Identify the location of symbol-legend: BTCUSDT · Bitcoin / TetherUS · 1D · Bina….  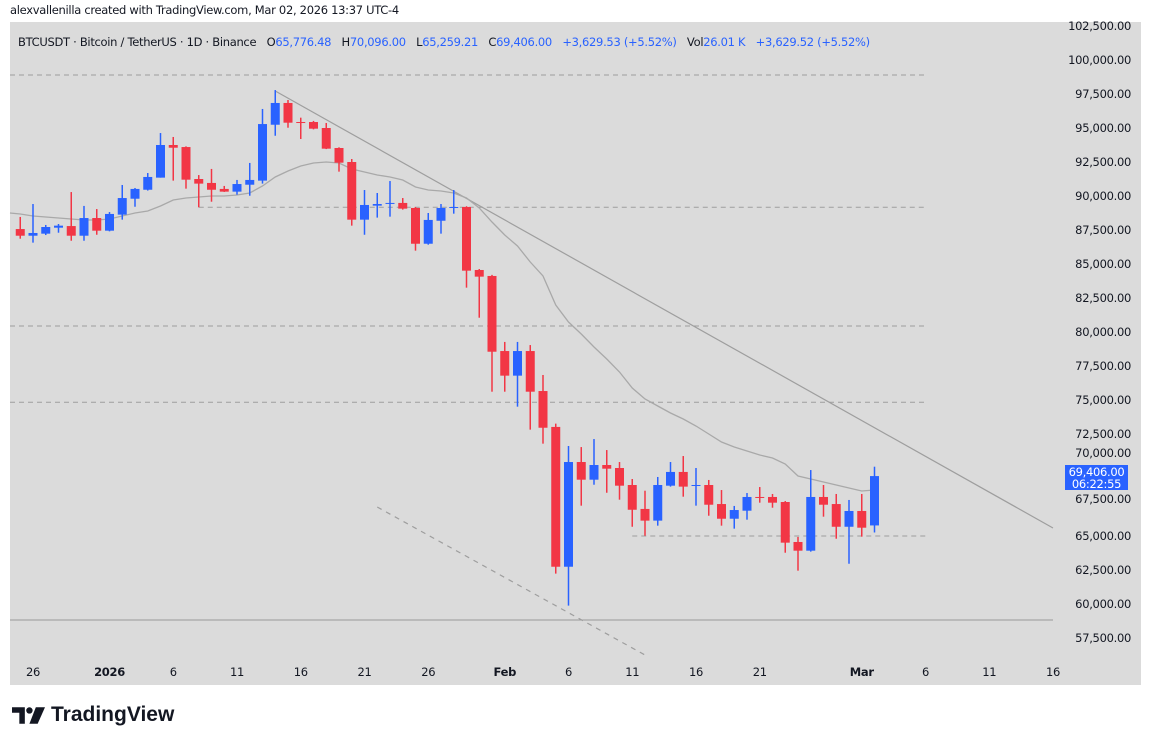
(444, 42).